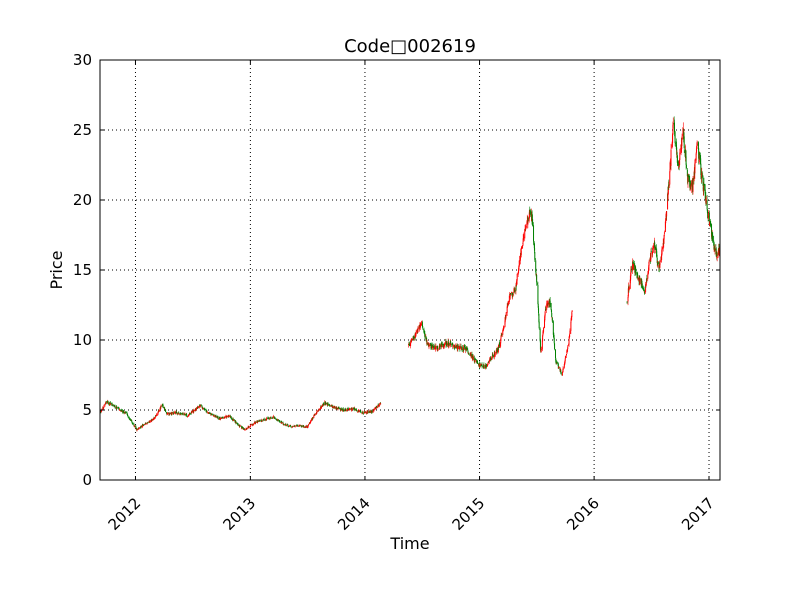 This screenshot has height=600, width=800. Describe the element at coordinates (87, 480) in the screenshot. I see `y-tick-label: 0` at that location.